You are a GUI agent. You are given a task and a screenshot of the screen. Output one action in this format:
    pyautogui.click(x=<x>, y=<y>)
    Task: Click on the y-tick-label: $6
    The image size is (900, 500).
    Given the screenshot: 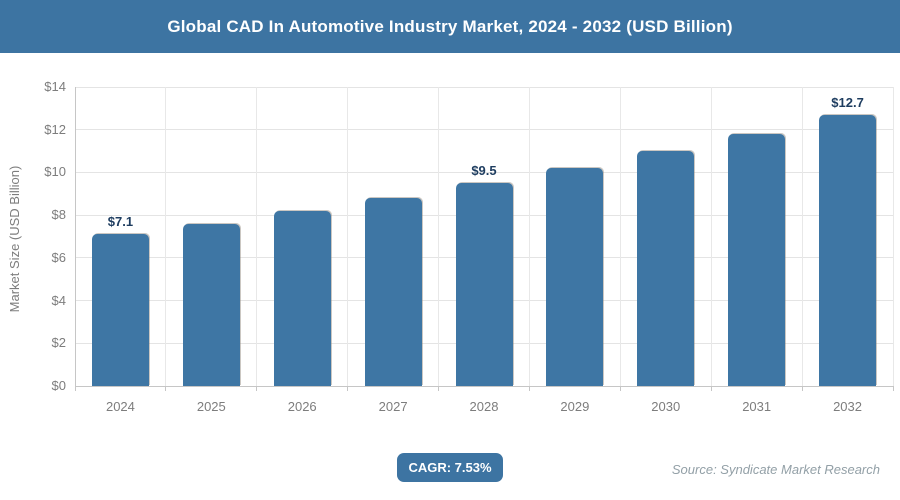 What is the action you would take?
    pyautogui.click(x=58, y=257)
    